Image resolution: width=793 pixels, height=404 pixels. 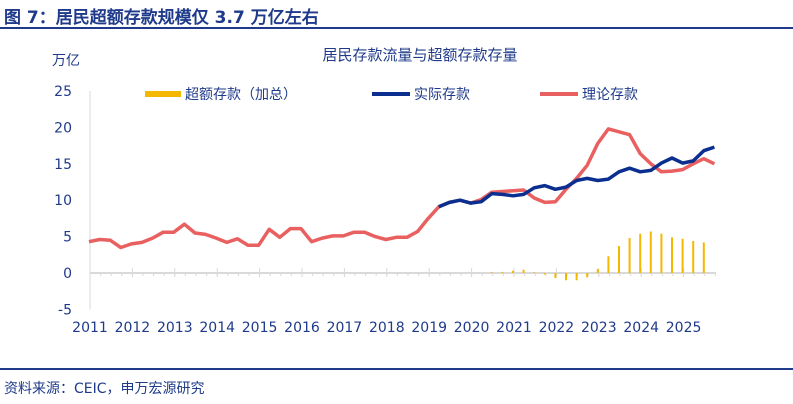 What do you see at coordinates (63, 92) in the screenshot?
I see `y-tick-label: 25` at bounding box center [63, 92].